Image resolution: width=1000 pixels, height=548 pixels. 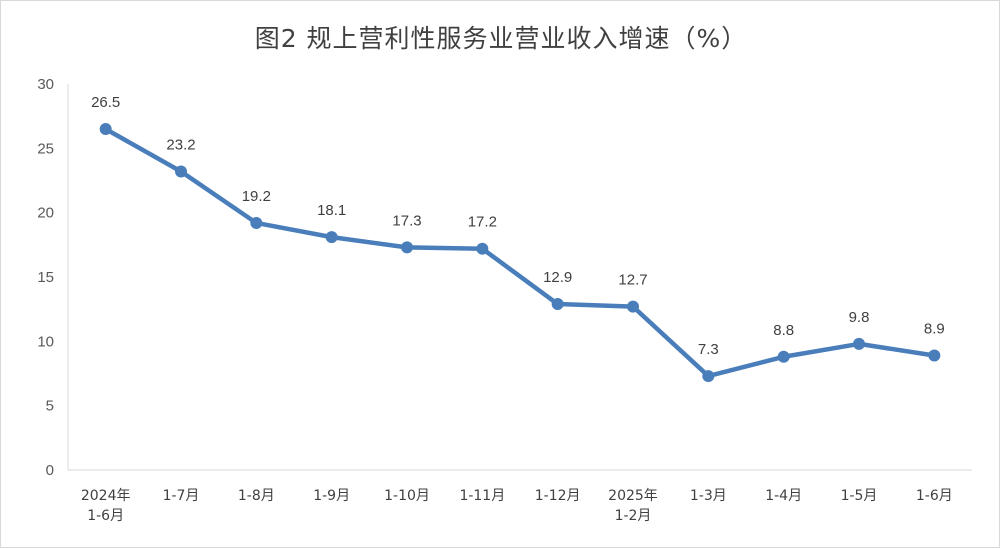 I want to click on data-label: 12.7, so click(x=632, y=280).